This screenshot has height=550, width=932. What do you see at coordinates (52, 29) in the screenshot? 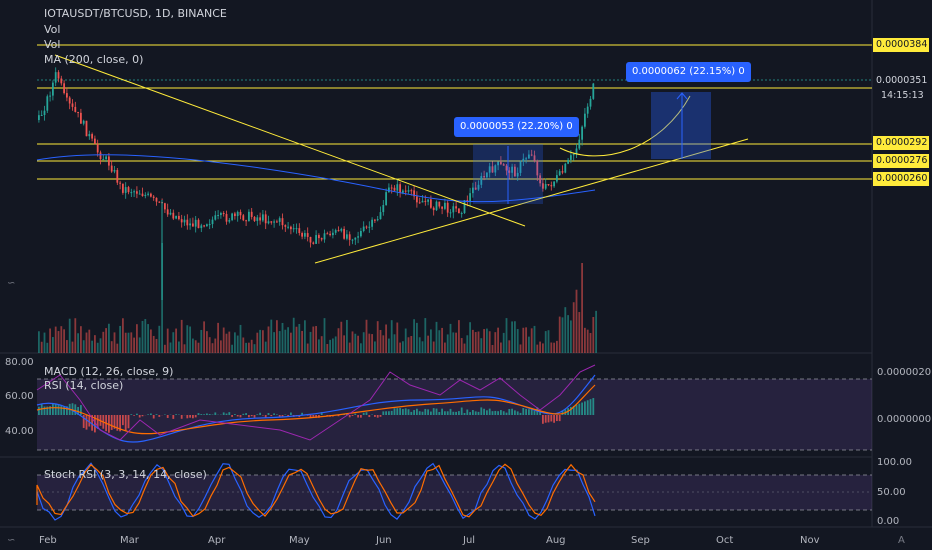
I see `volume-legend: Vol` at bounding box center [52, 29].